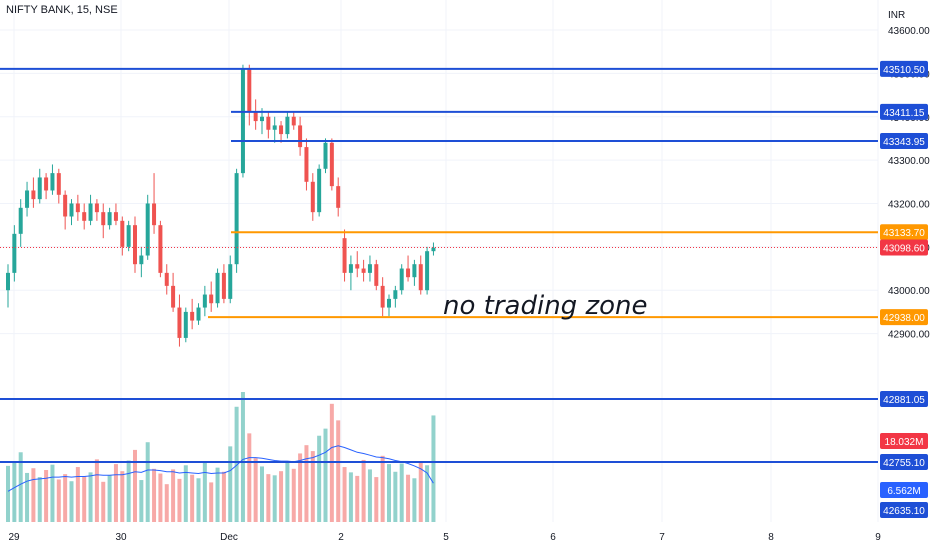 Image resolution: width=932 pixels, height=550 pixels. I want to click on price-tick-label: 43200.00, so click(909, 204).